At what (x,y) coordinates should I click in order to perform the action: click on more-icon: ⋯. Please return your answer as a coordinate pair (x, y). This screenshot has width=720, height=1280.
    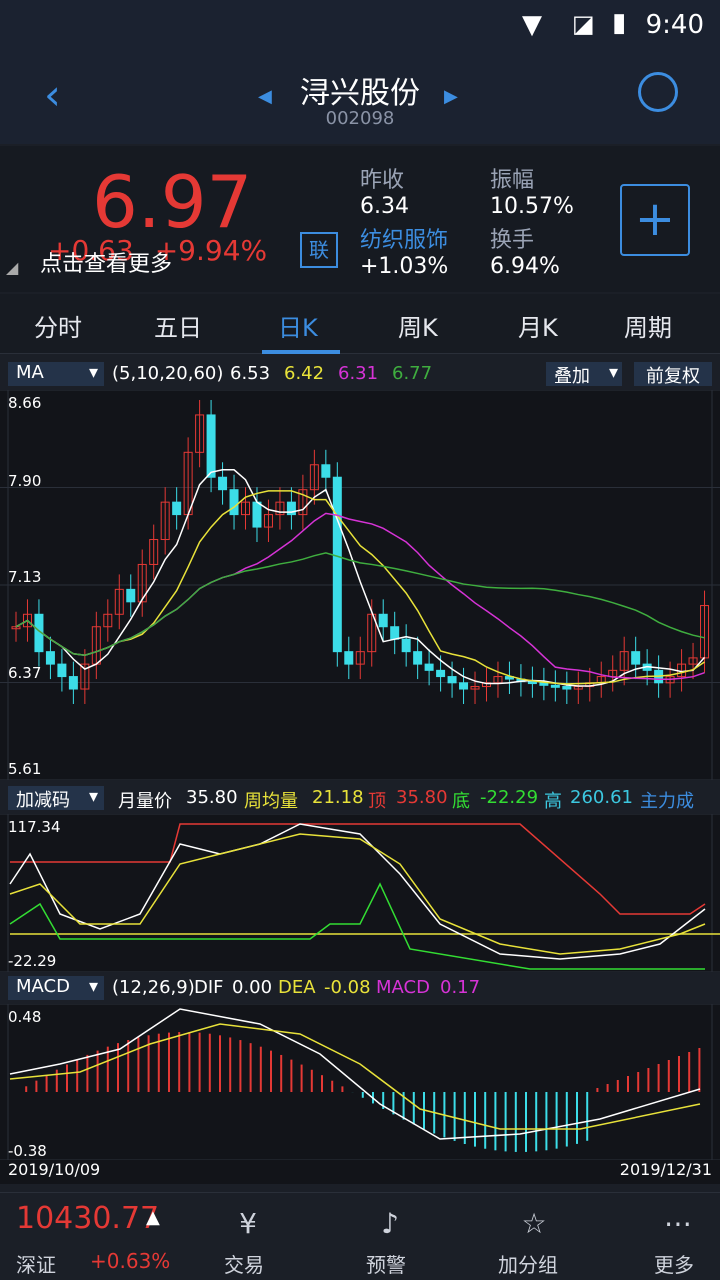
    Looking at the image, I should click on (678, 1223).